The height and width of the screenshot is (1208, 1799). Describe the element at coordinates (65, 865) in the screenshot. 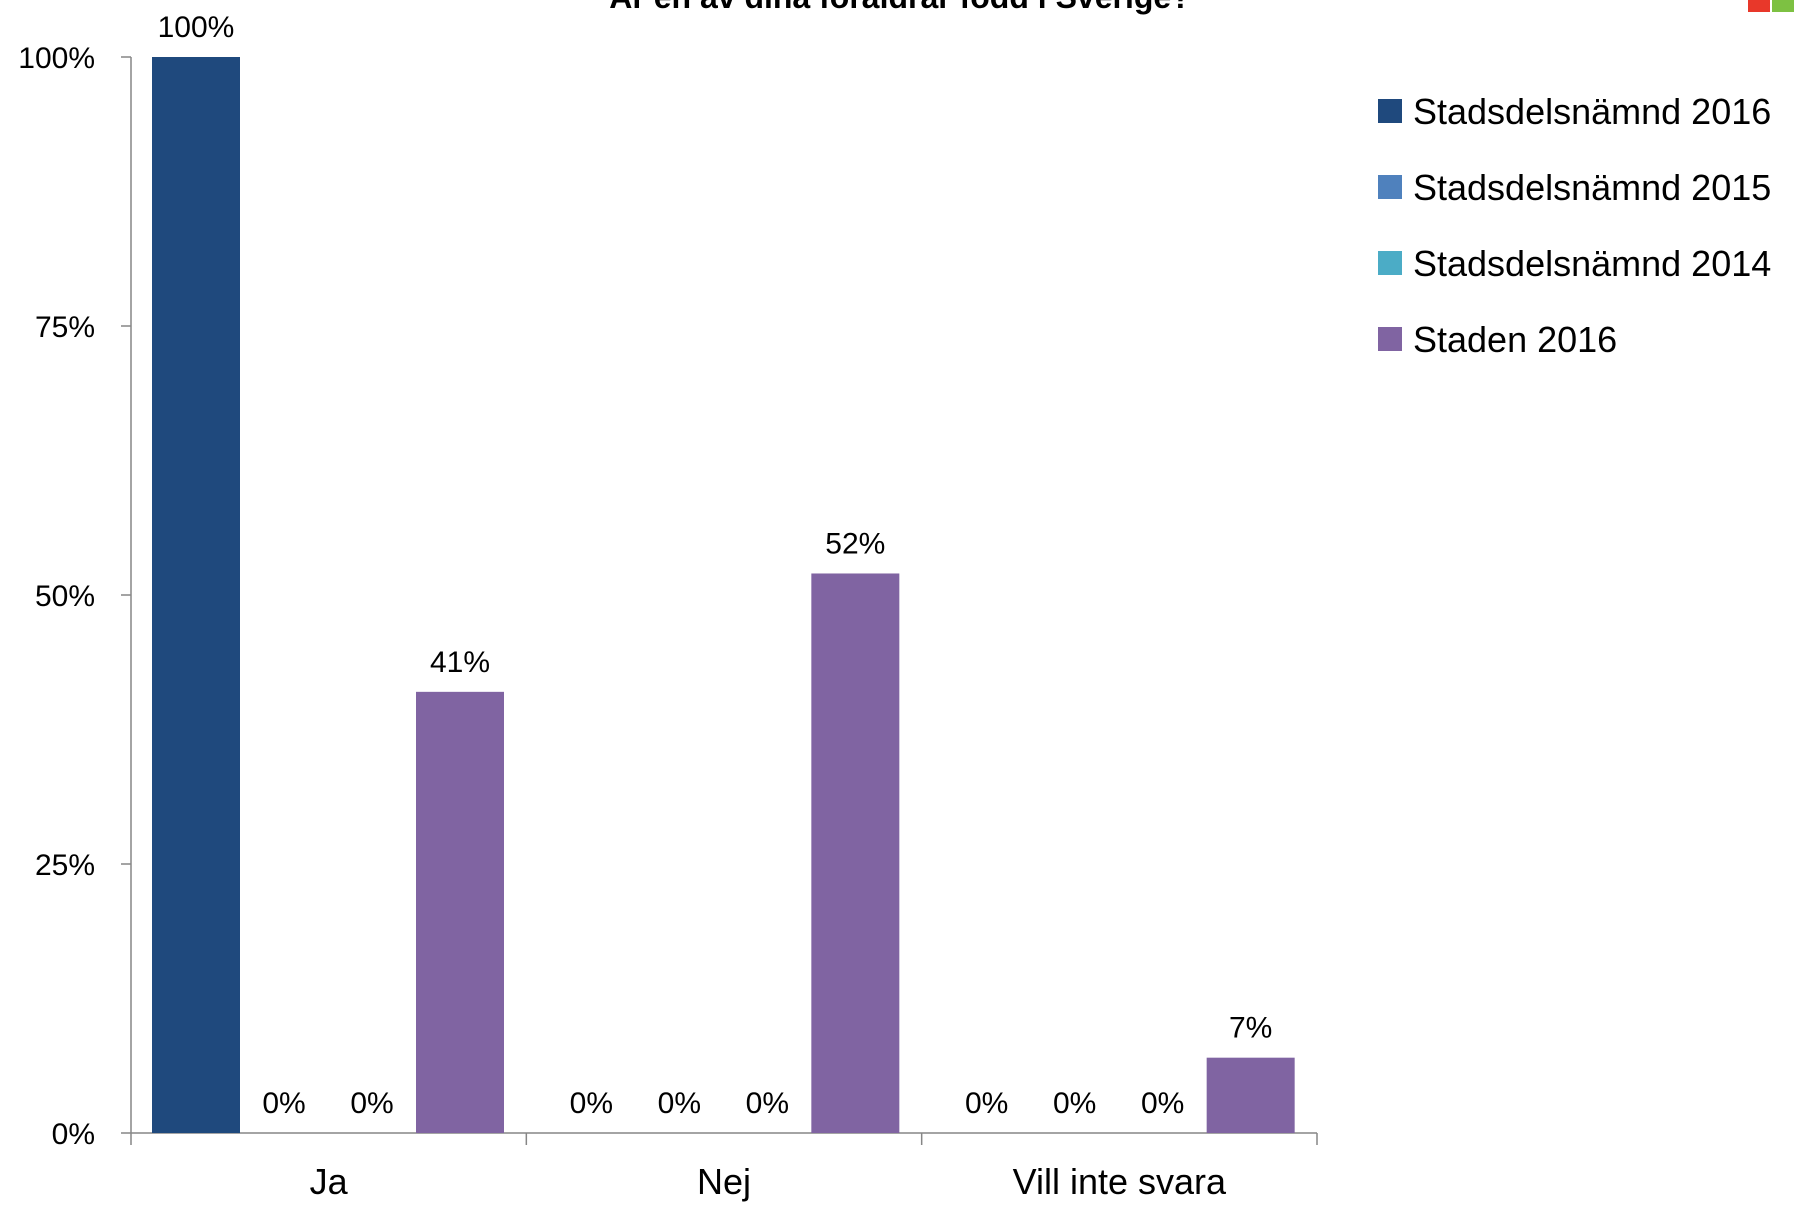

I see `y-tick-label: 25%` at that location.